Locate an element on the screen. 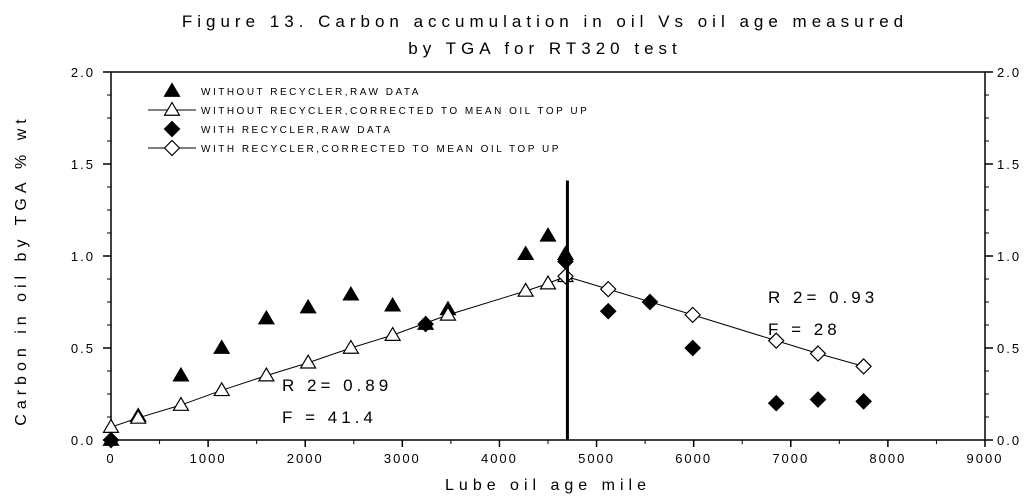  y-axis-label: Carbon in oil by TGA % wt is located at coordinates (21, 269).